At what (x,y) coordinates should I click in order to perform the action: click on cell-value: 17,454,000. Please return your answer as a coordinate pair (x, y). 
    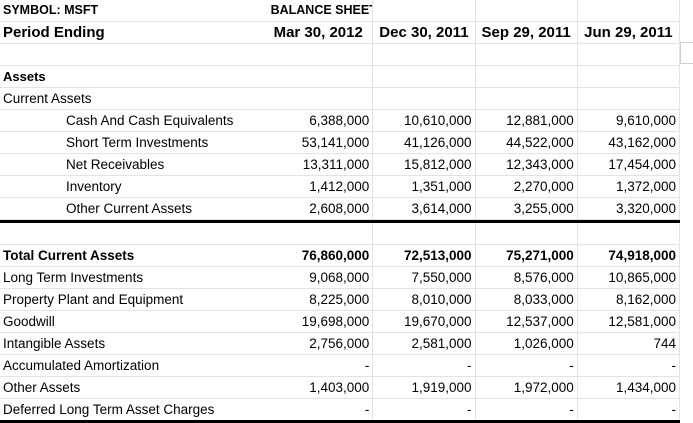
    Looking at the image, I should click on (629, 164).